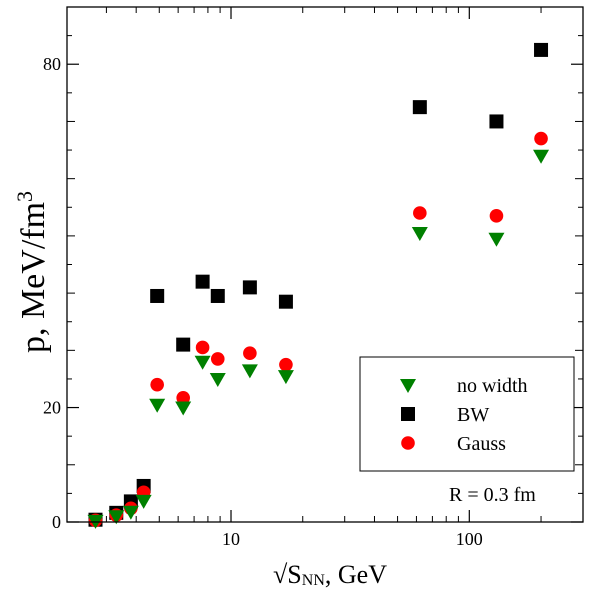 The image size is (590, 590). What do you see at coordinates (231, 539) in the screenshot?
I see `x-tick-label: 10` at bounding box center [231, 539].